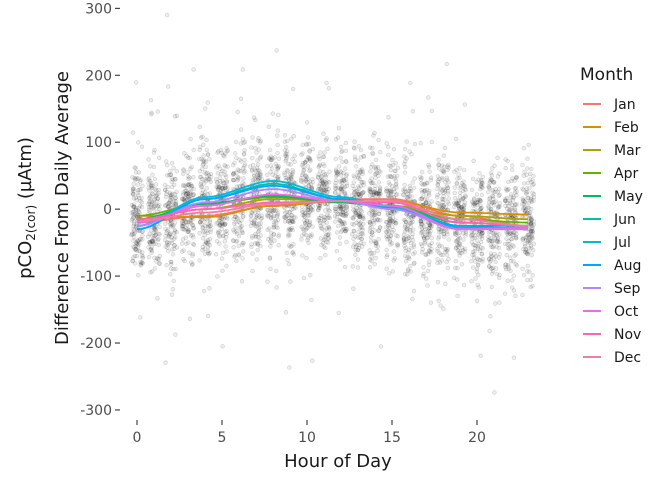 This screenshot has width=672, height=480. Describe the element at coordinates (611, 312) in the screenshot. I see `legend-item-oct: Oct` at that location.